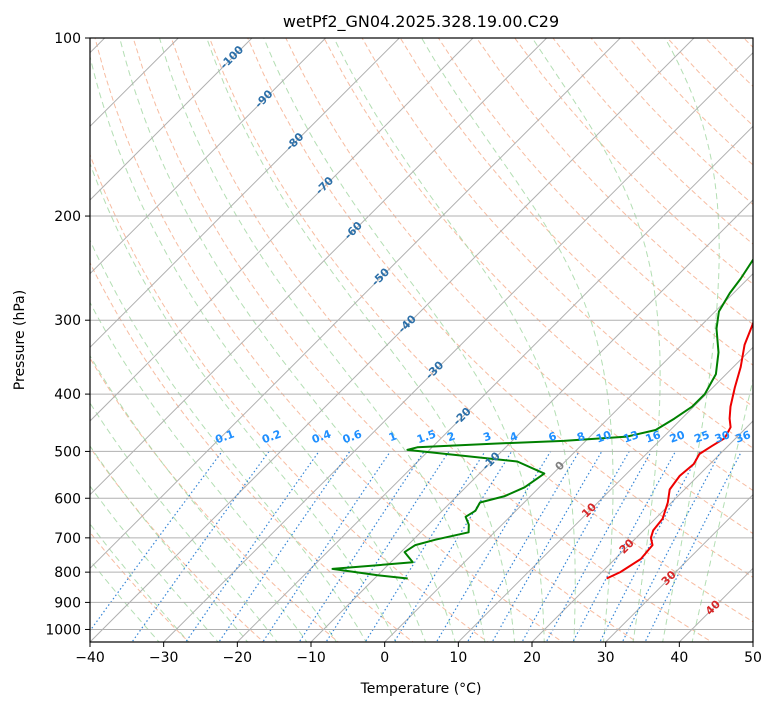 Image resolution: width=775 pixels, height=708 pixels. I want to click on y-tick-label: 400, so click(67, 395).